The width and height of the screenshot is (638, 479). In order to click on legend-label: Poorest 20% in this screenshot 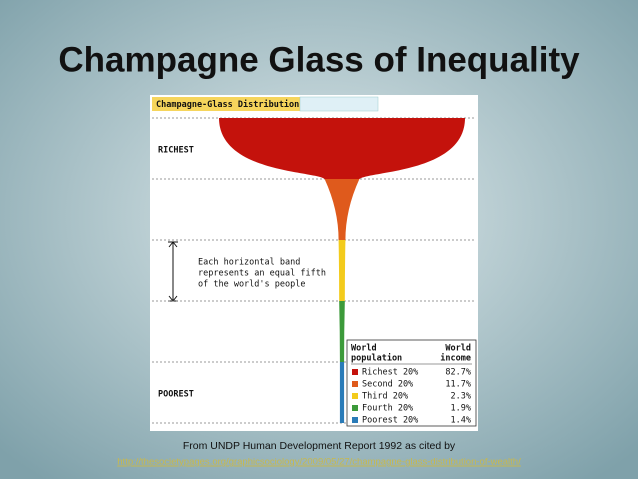, I will do `click(390, 421)`.